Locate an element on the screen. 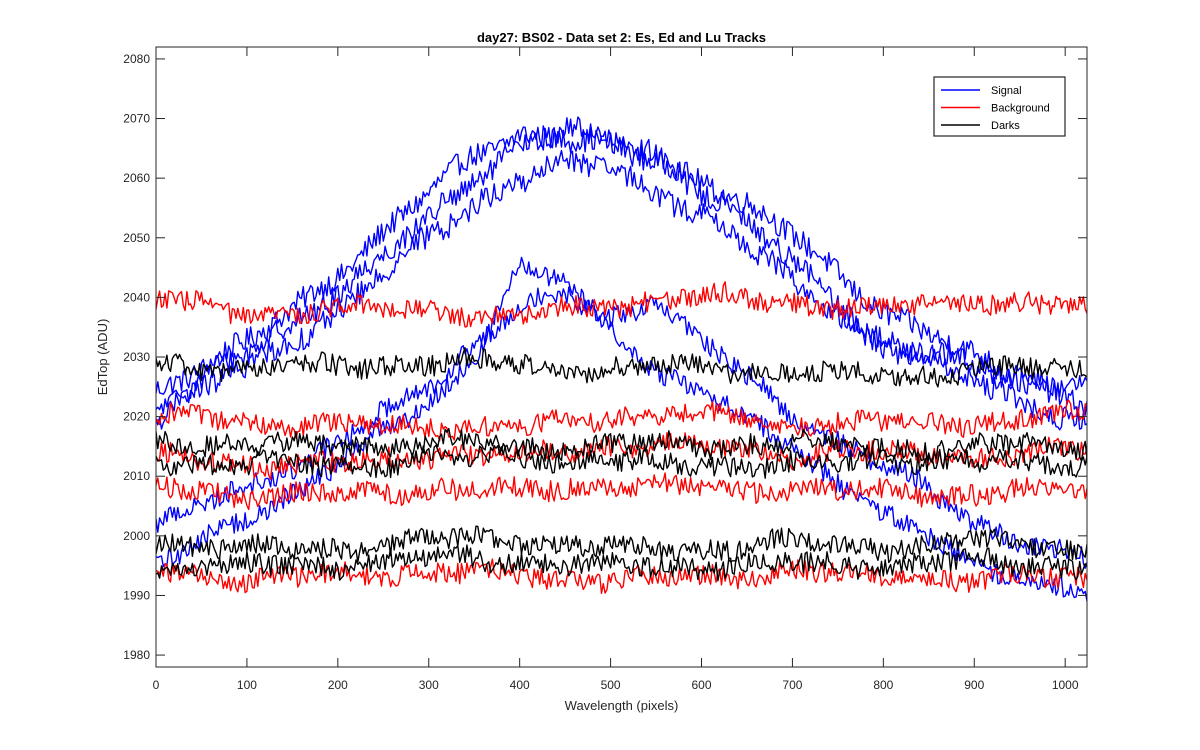  y-axis-title: EdTop (ADU) is located at coordinates (102, 357).